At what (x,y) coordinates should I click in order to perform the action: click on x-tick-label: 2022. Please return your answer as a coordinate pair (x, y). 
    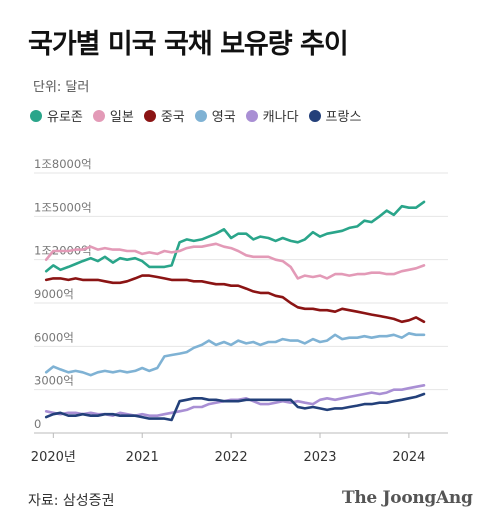
    Looking at the image, I should click on (231, 457).